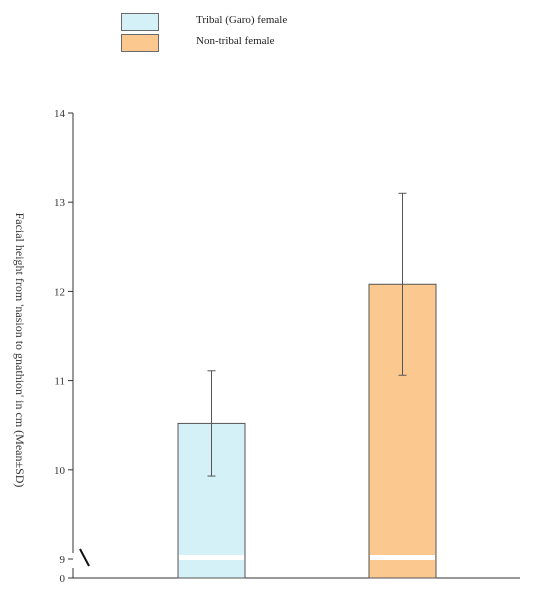  Describe the element at coordinates (59, 382) in the screenshot. I see `y-tick-label: 11` at that location.